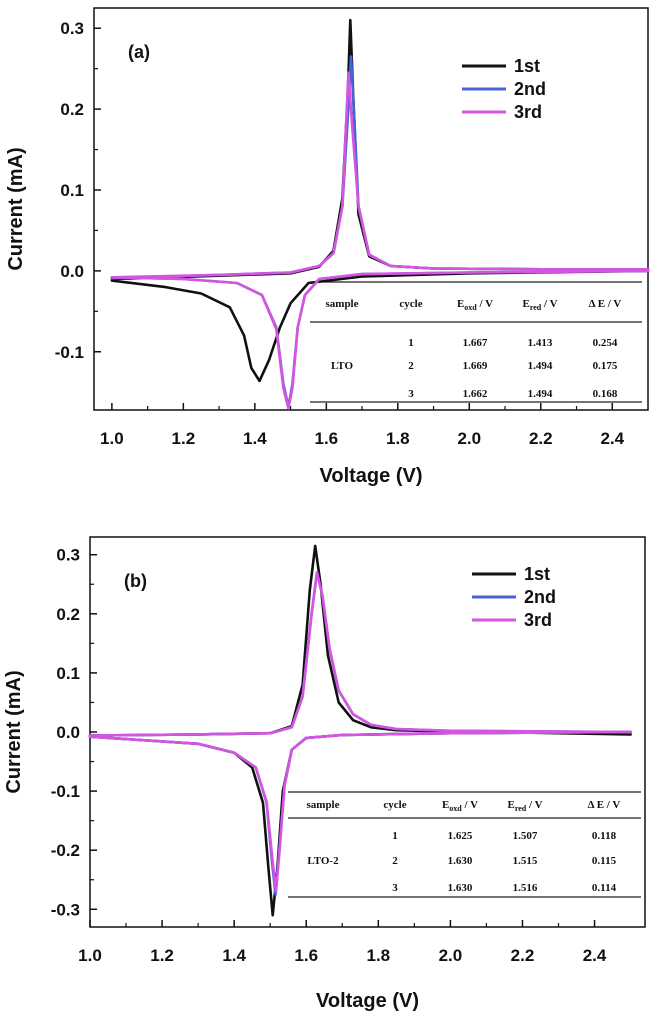  I want to click on series-line-3rd-anodic, so click(360, 654).